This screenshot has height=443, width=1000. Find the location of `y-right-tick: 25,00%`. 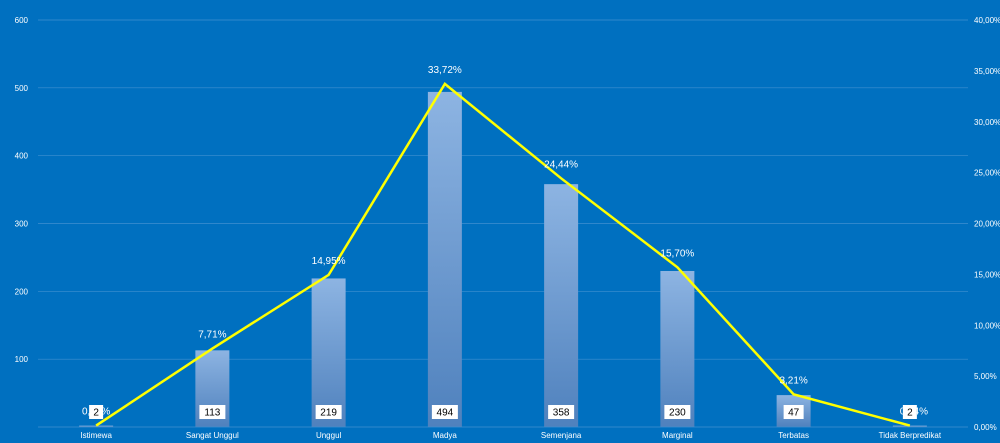

y-right-tick: 25,00% is located at coordinates (987, 173).